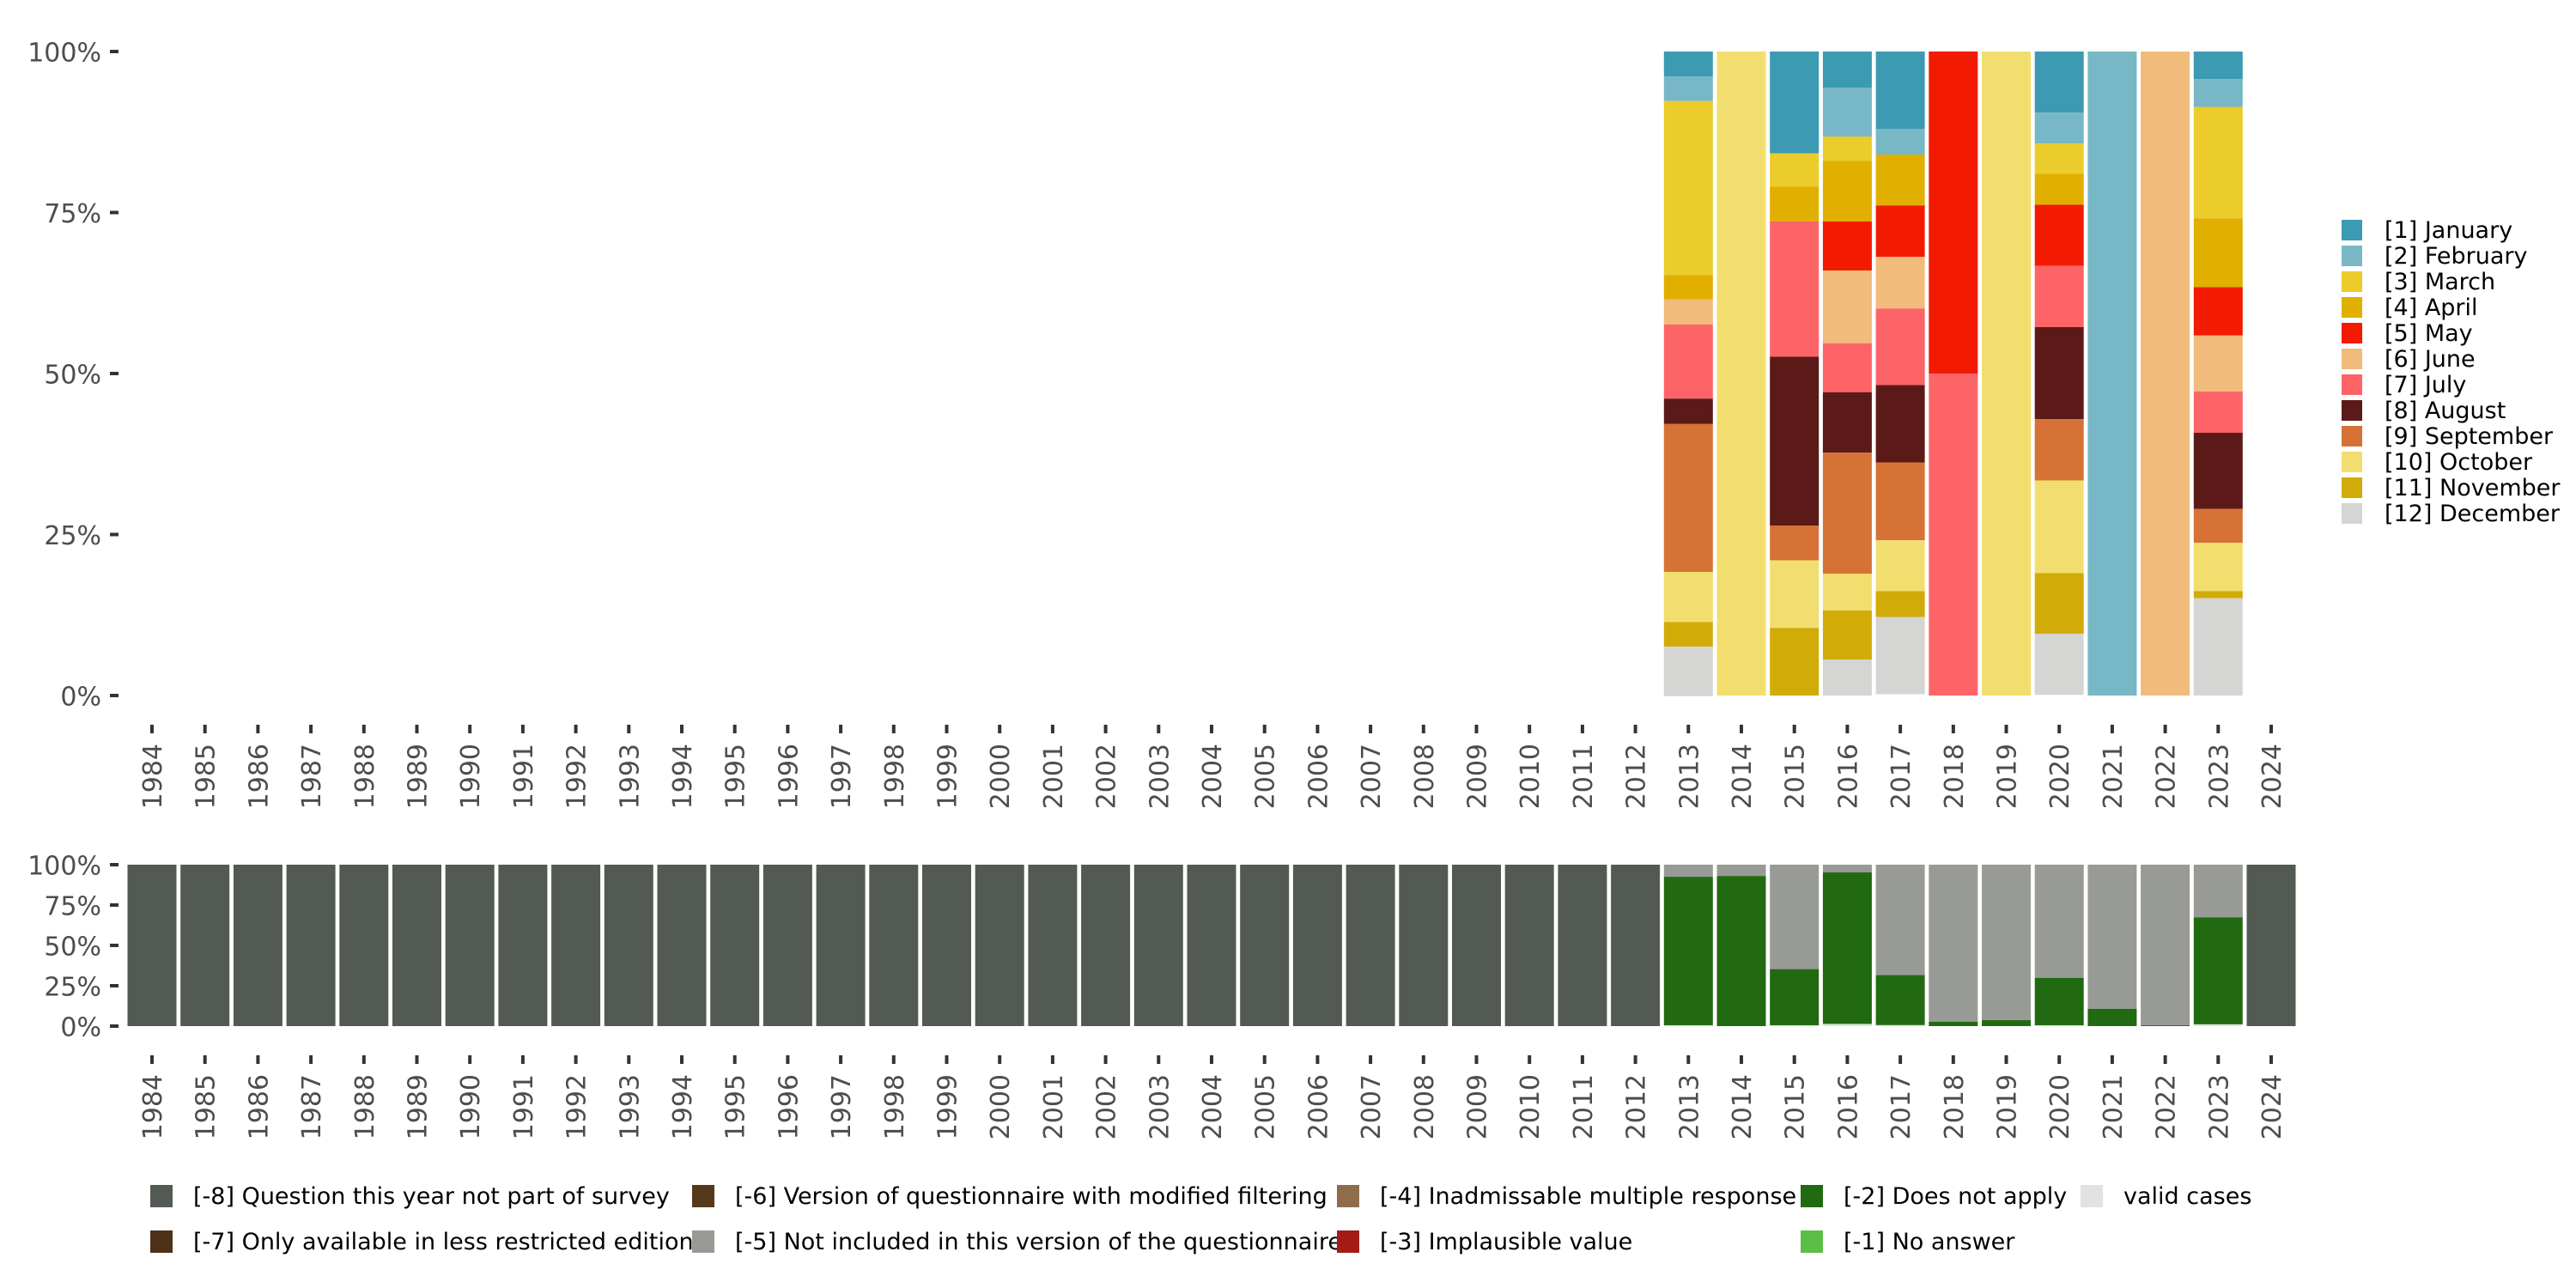 Image resolution: width=2576 pixels, height=1288 pixels. Describe the element at coordinates (2218, 471) in the screenshot. I see `bar-segment-2023-8-august` at that location.